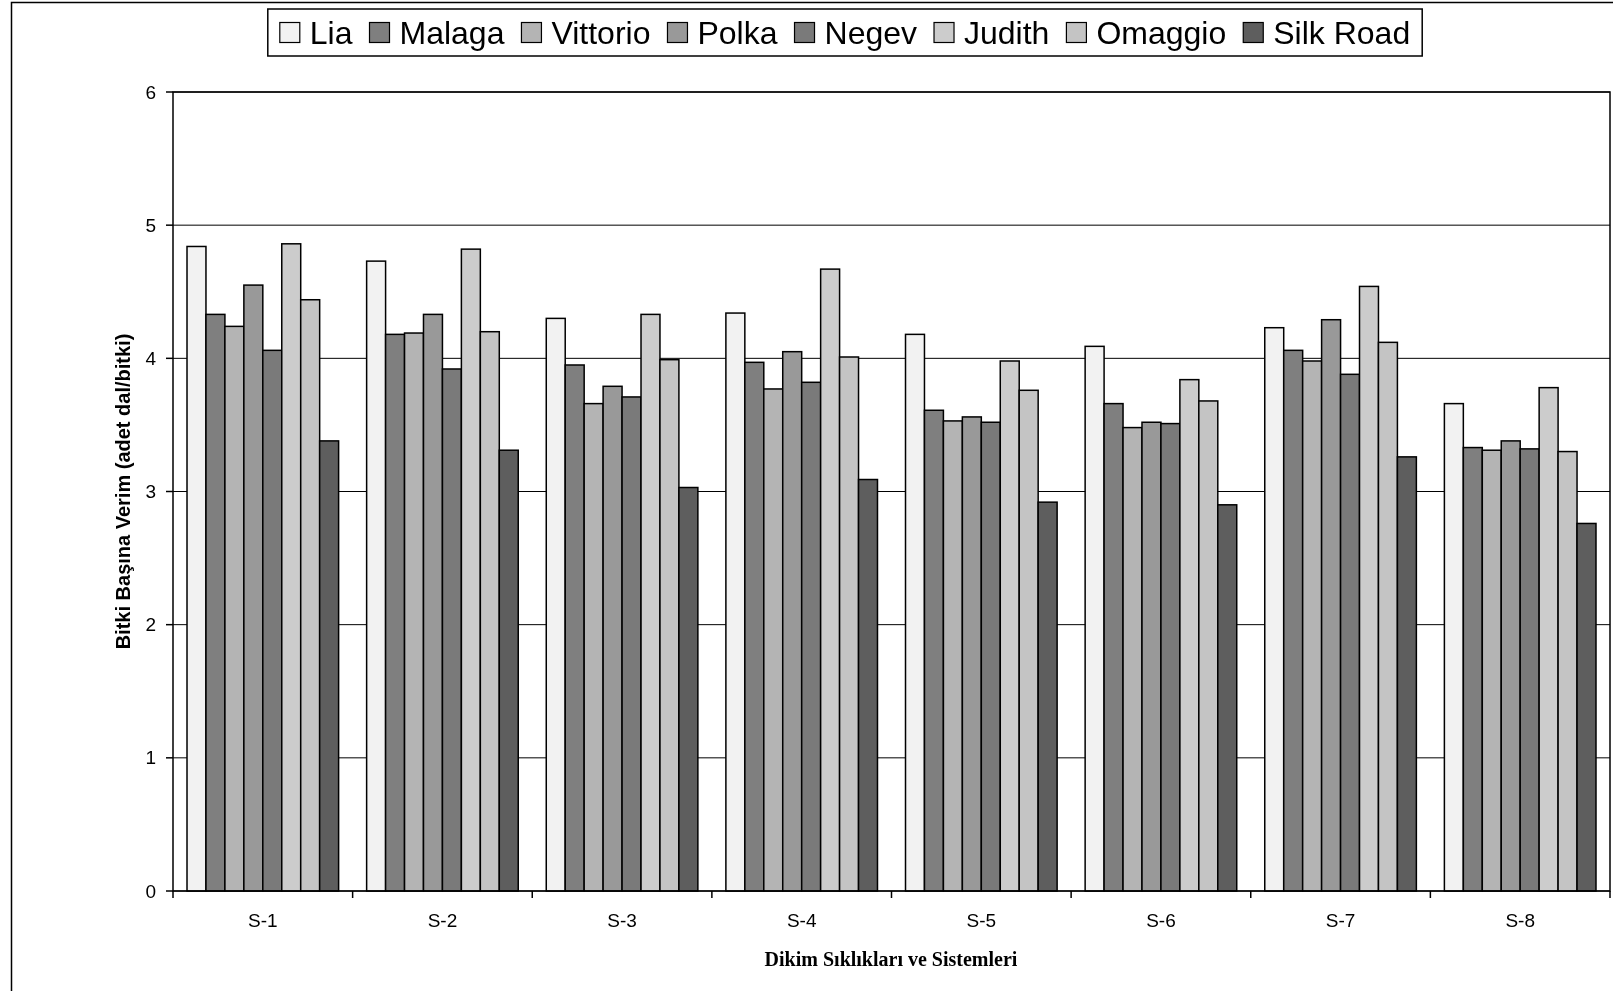  What do you see at coordinates (871, 32) in the screenshot?
I see `legend-label: Negev` at bounding box center [871, 32].